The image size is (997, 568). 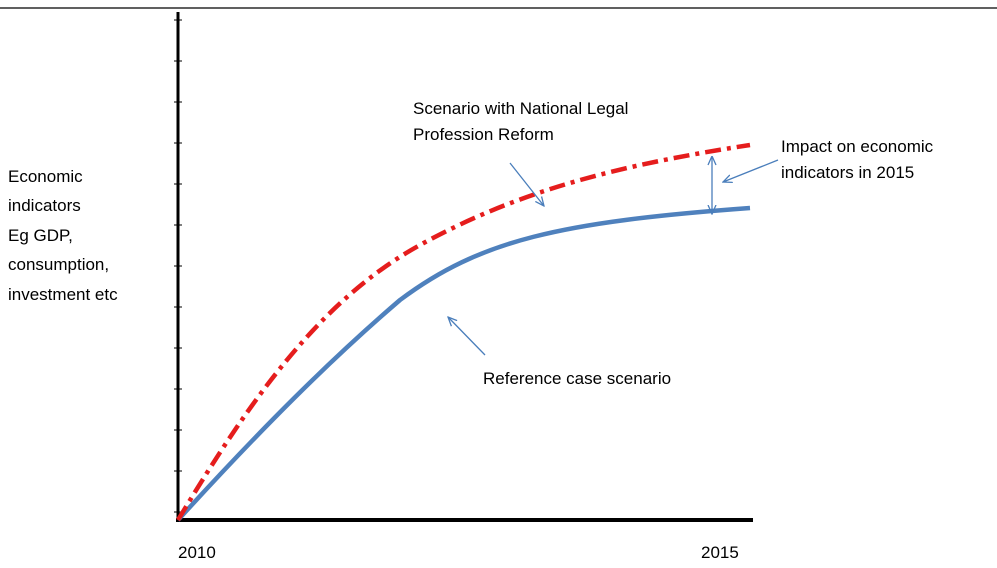 What do you see at coordinates (577, 378) in the screenshot?
I see `annotation: Reference case scenario` at bounding box center [577, 378].